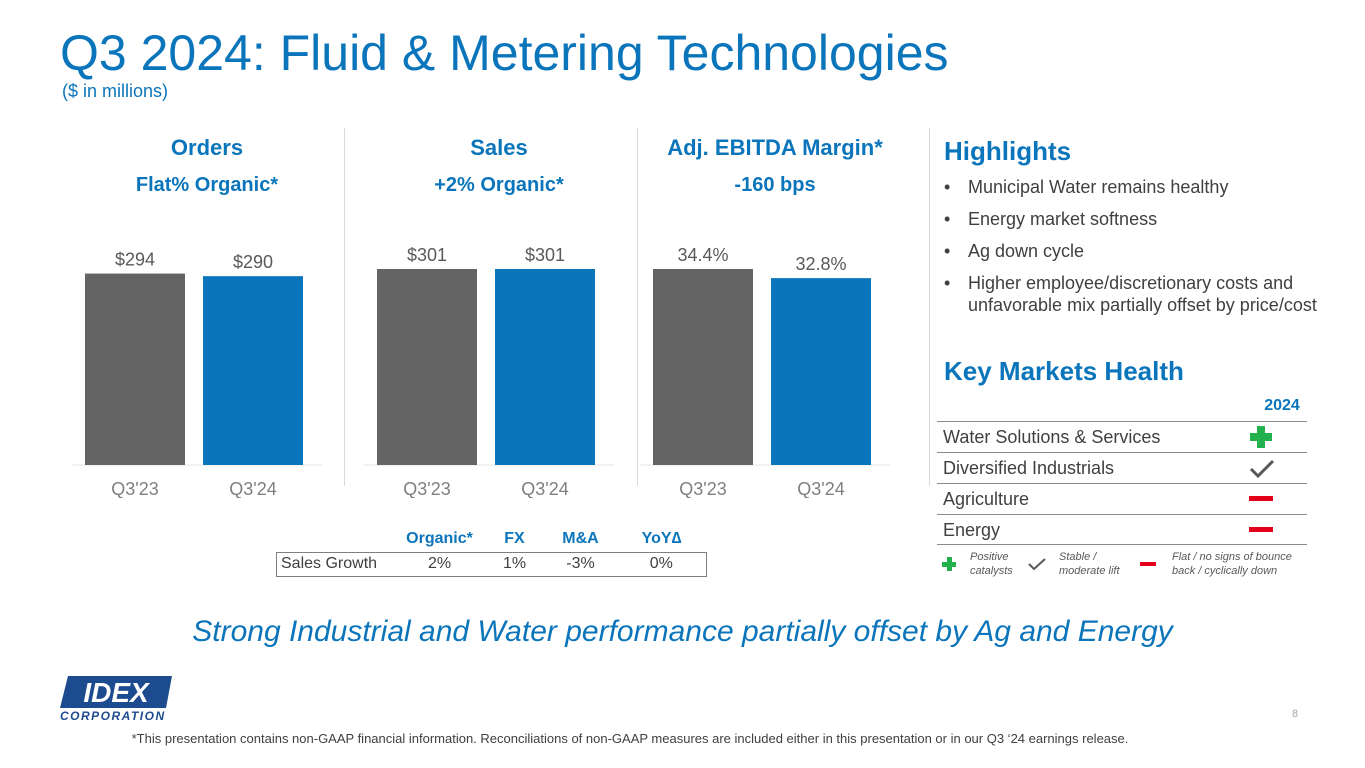 This screenshot has height=768, width=1365. What do you see at coordinates (1134, 187) in the screenshot?
I see `list-item: Municipal Water remains healthy` at bounding box center [1134, 187].